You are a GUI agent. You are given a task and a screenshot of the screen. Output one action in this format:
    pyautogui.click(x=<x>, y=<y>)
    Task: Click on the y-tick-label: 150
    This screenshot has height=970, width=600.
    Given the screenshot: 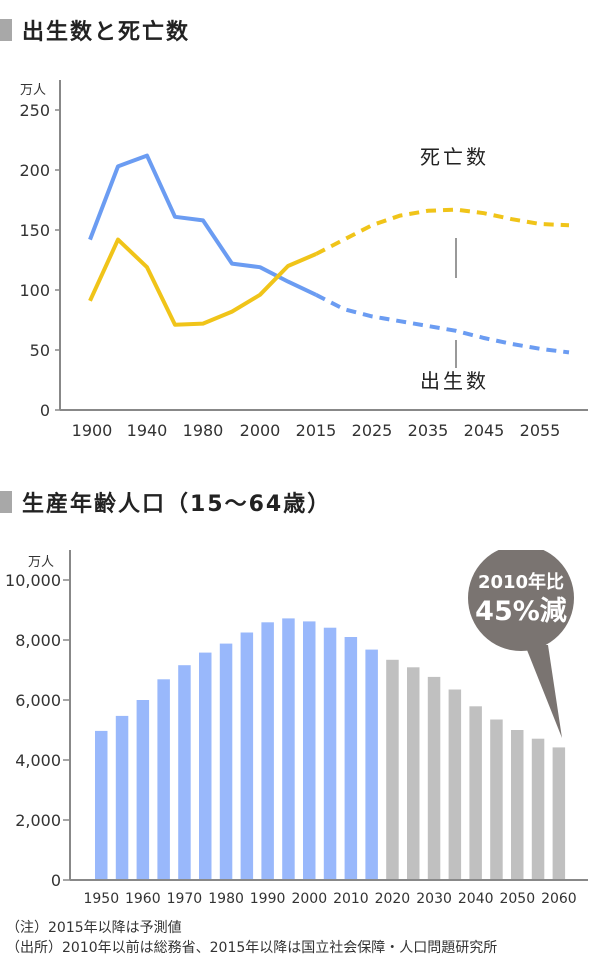 What is the action you would take?
    pyautogui.click(x=34, y=230)
    